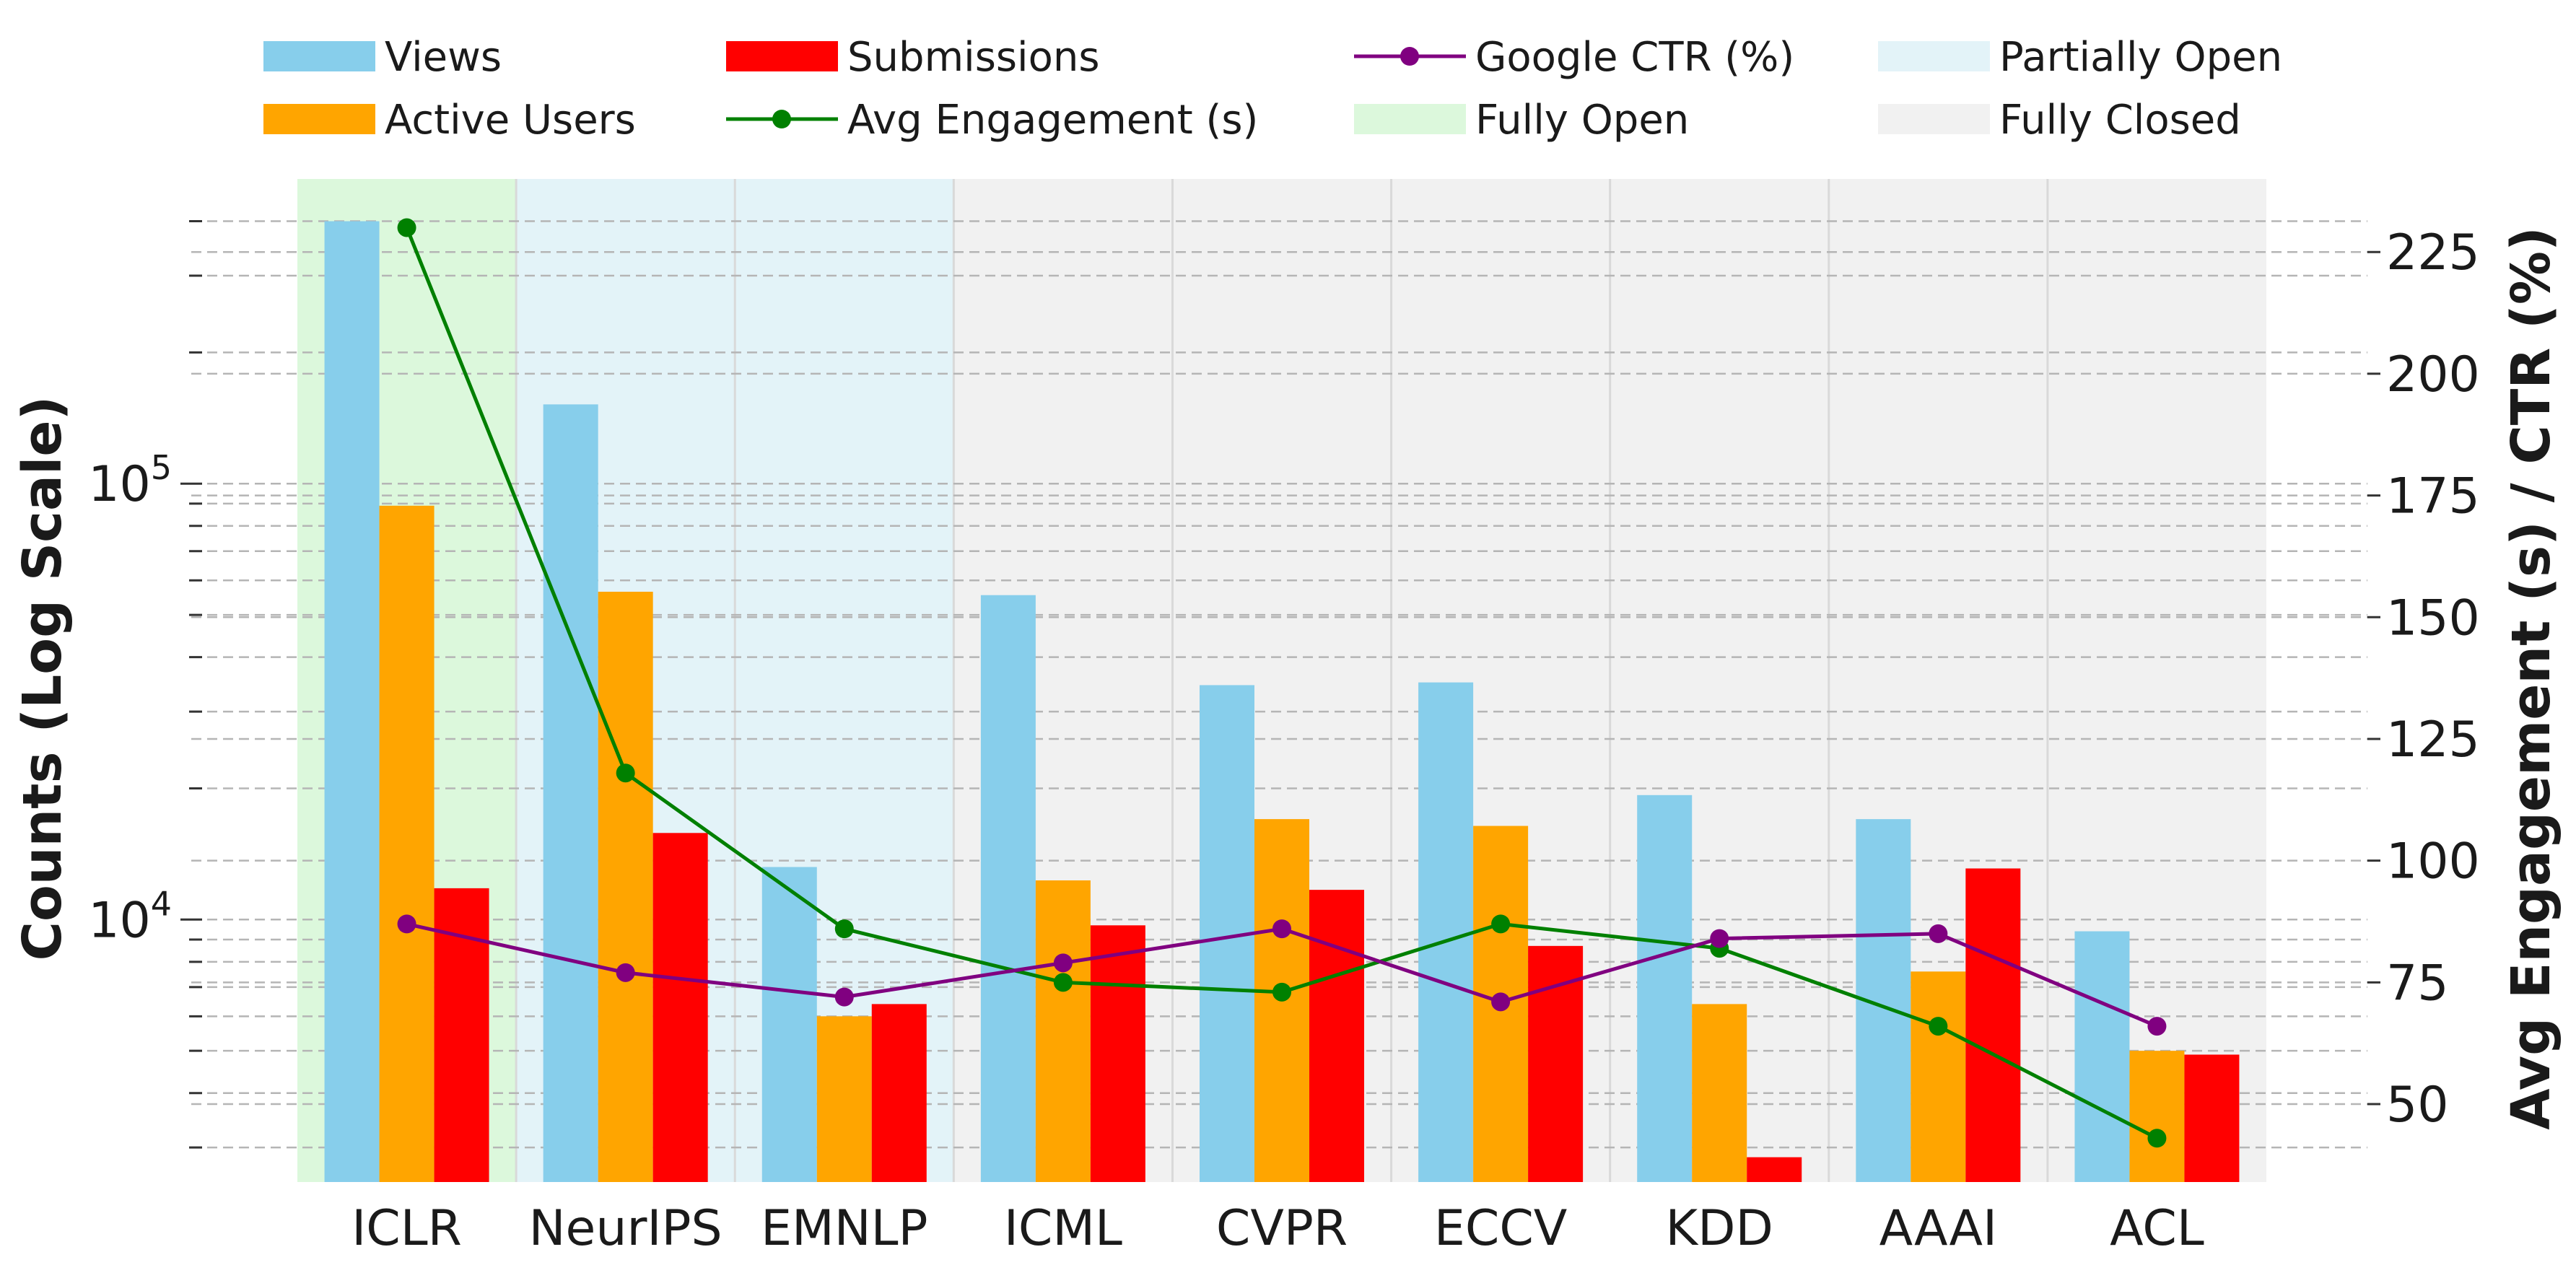 Image resolution: width=2576 pixels, height=1278 pixels. Describe the element at coordinates (352, 701) in the screenshot. I see `bar-views-iclr` at that location.